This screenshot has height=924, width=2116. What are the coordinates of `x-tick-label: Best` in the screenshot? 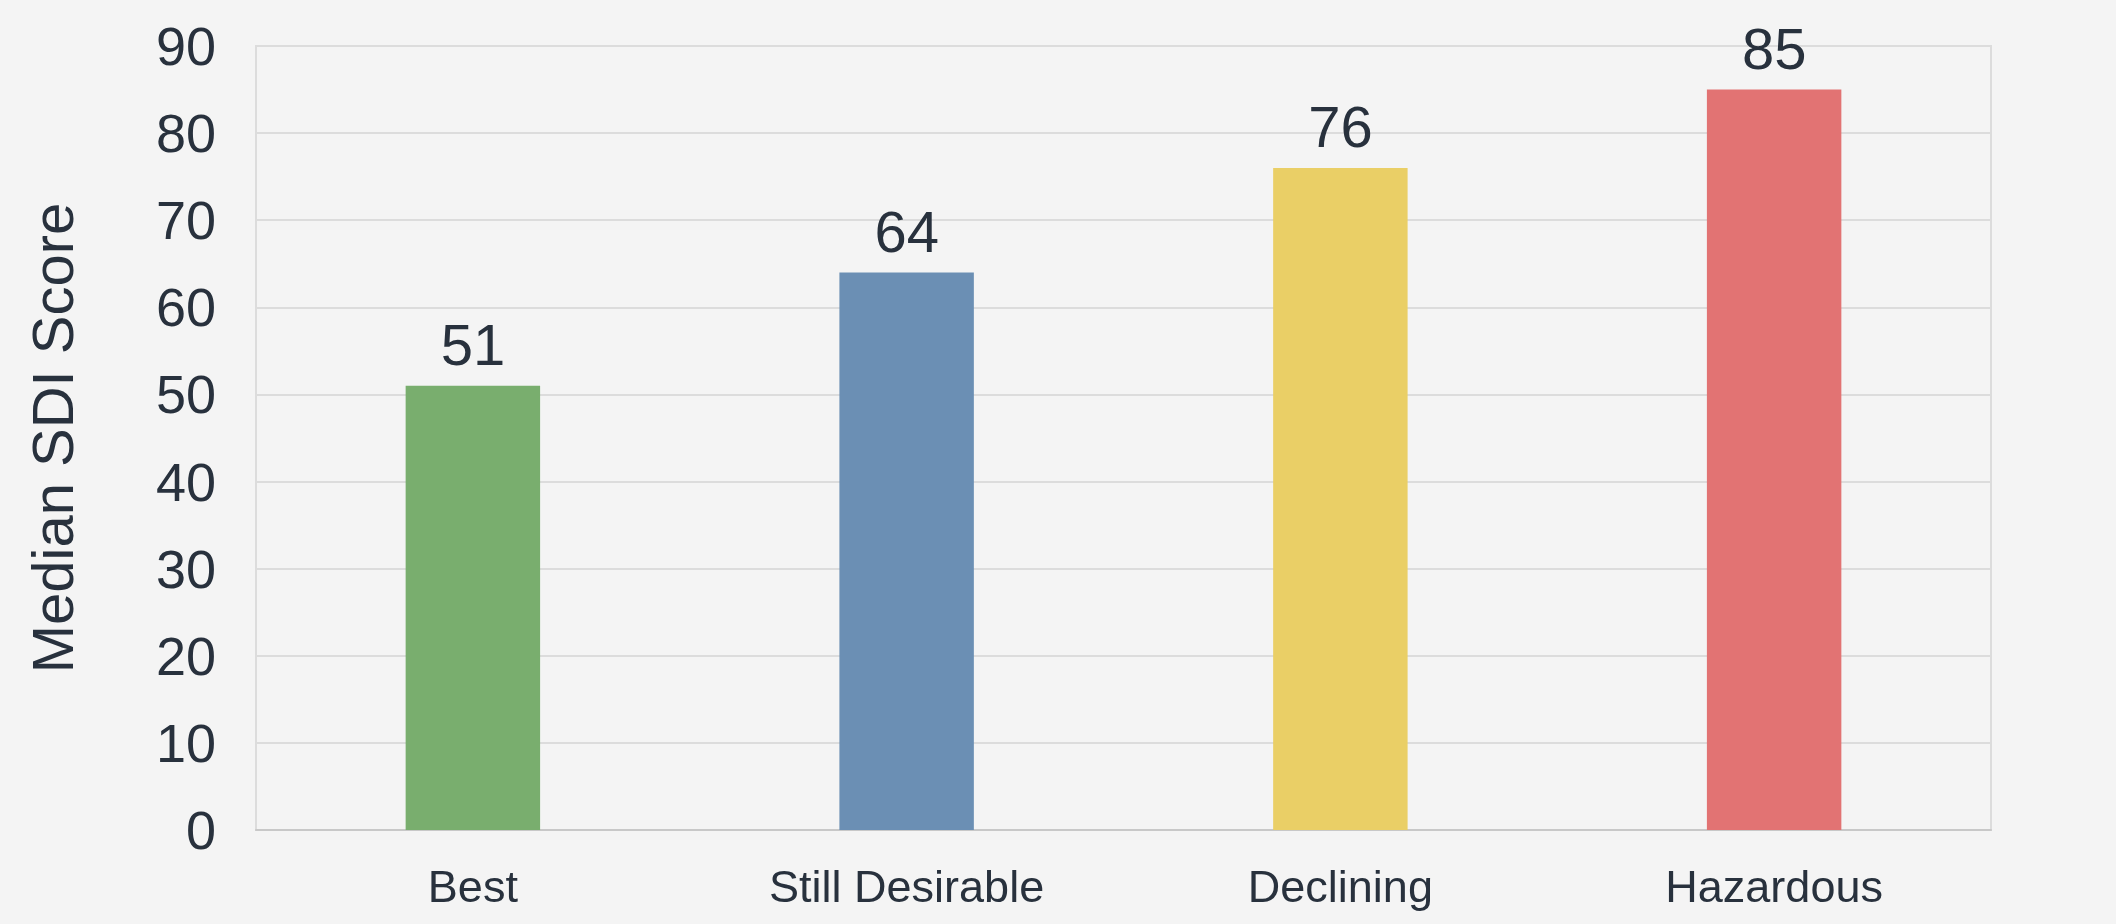 It's located at (473, 886).